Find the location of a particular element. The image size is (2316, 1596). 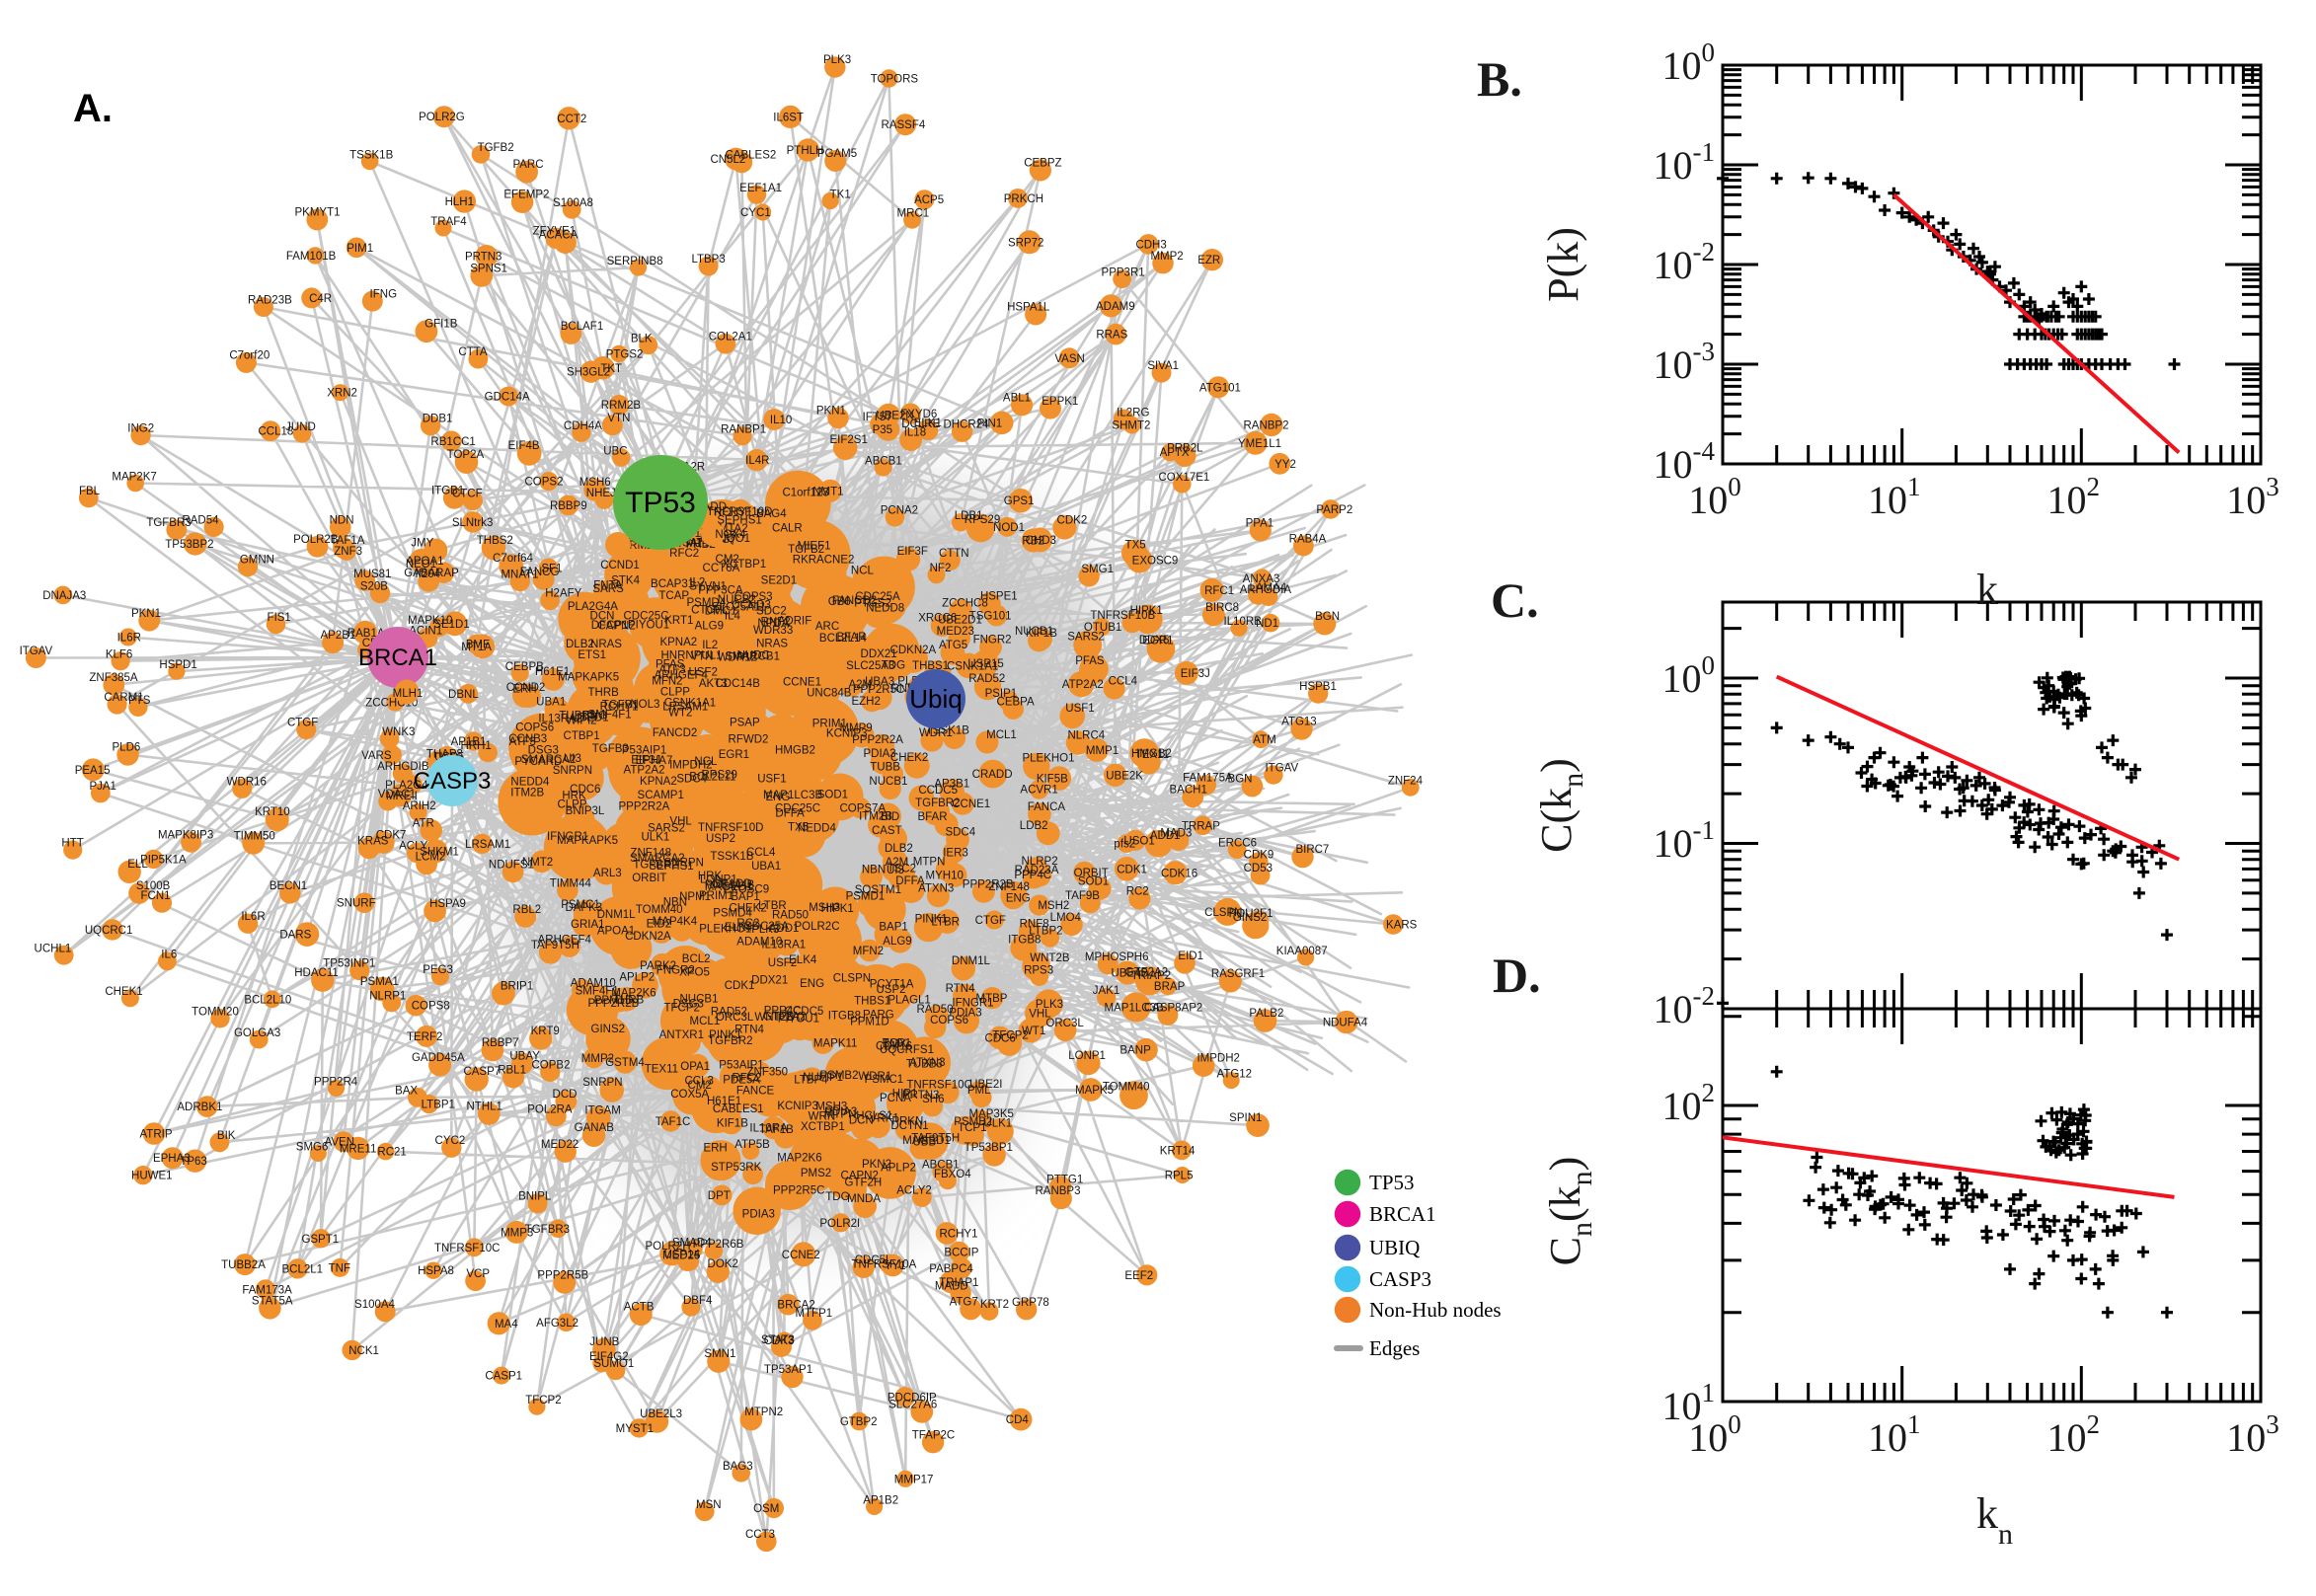

svg-text: BACH1 is located at coordinates (1189, 791).